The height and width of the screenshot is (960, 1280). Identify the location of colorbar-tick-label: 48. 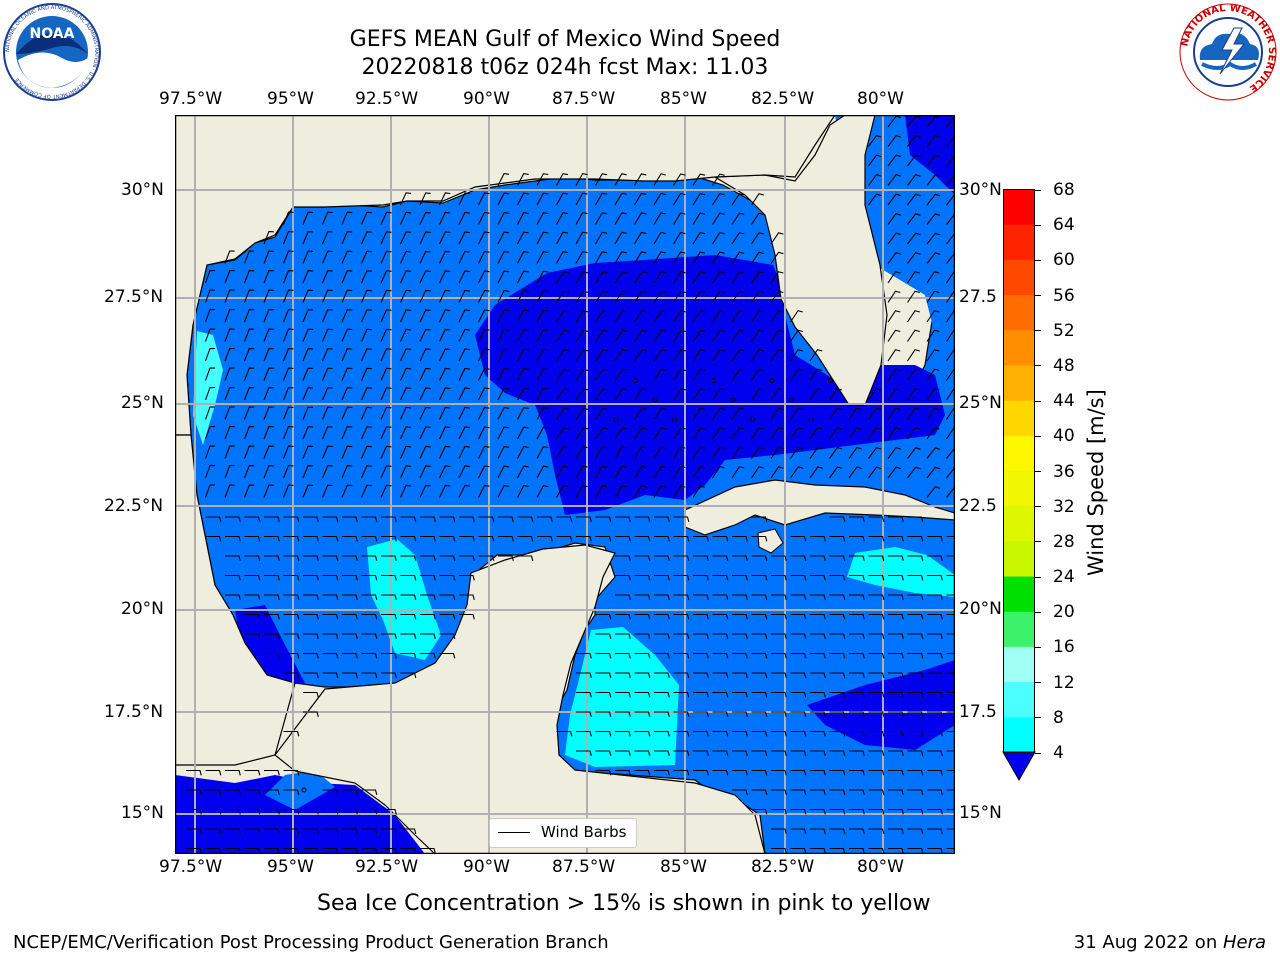
(1064, 365).